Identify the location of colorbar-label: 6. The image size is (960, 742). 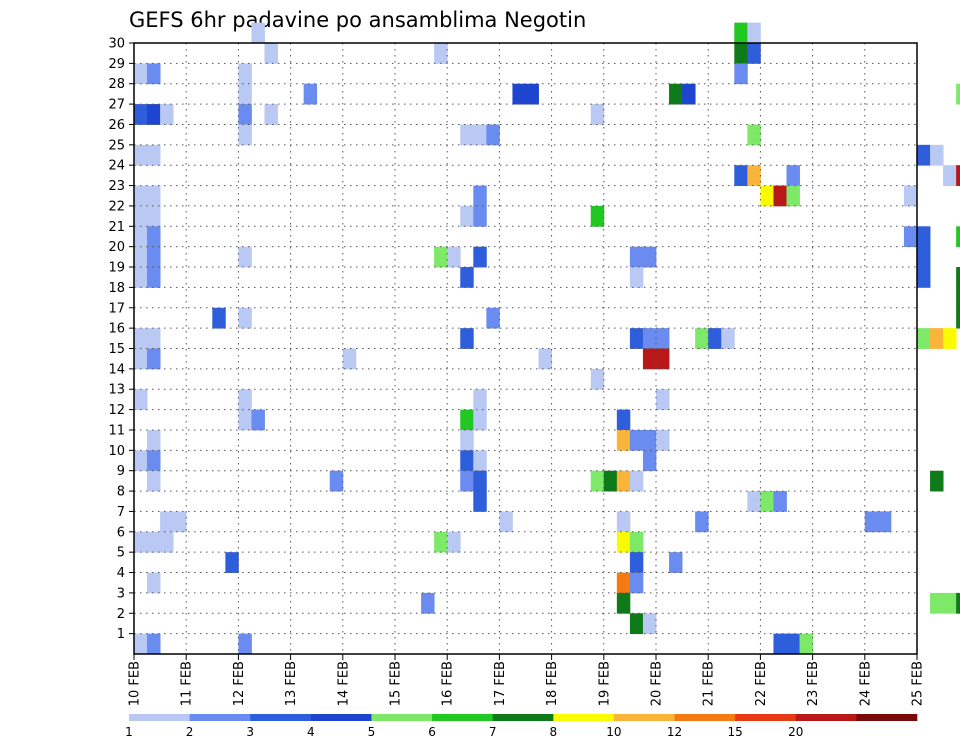
(432, 732).